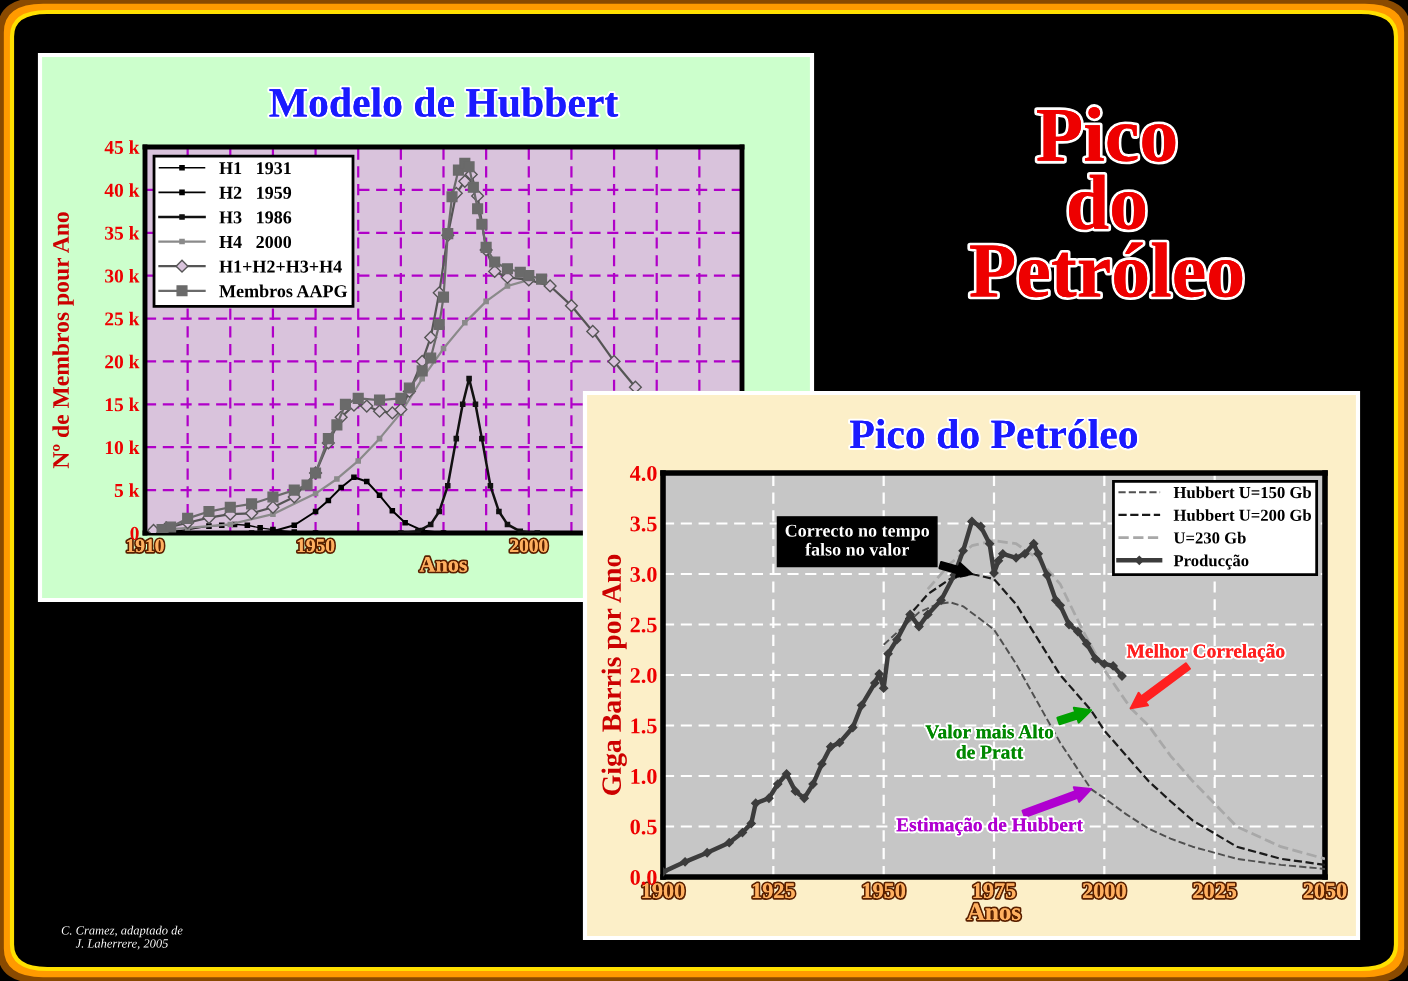 This screenshot has width=1408, height=981. I want to click on text: Pico do Petróleo, so click(1106, 202).